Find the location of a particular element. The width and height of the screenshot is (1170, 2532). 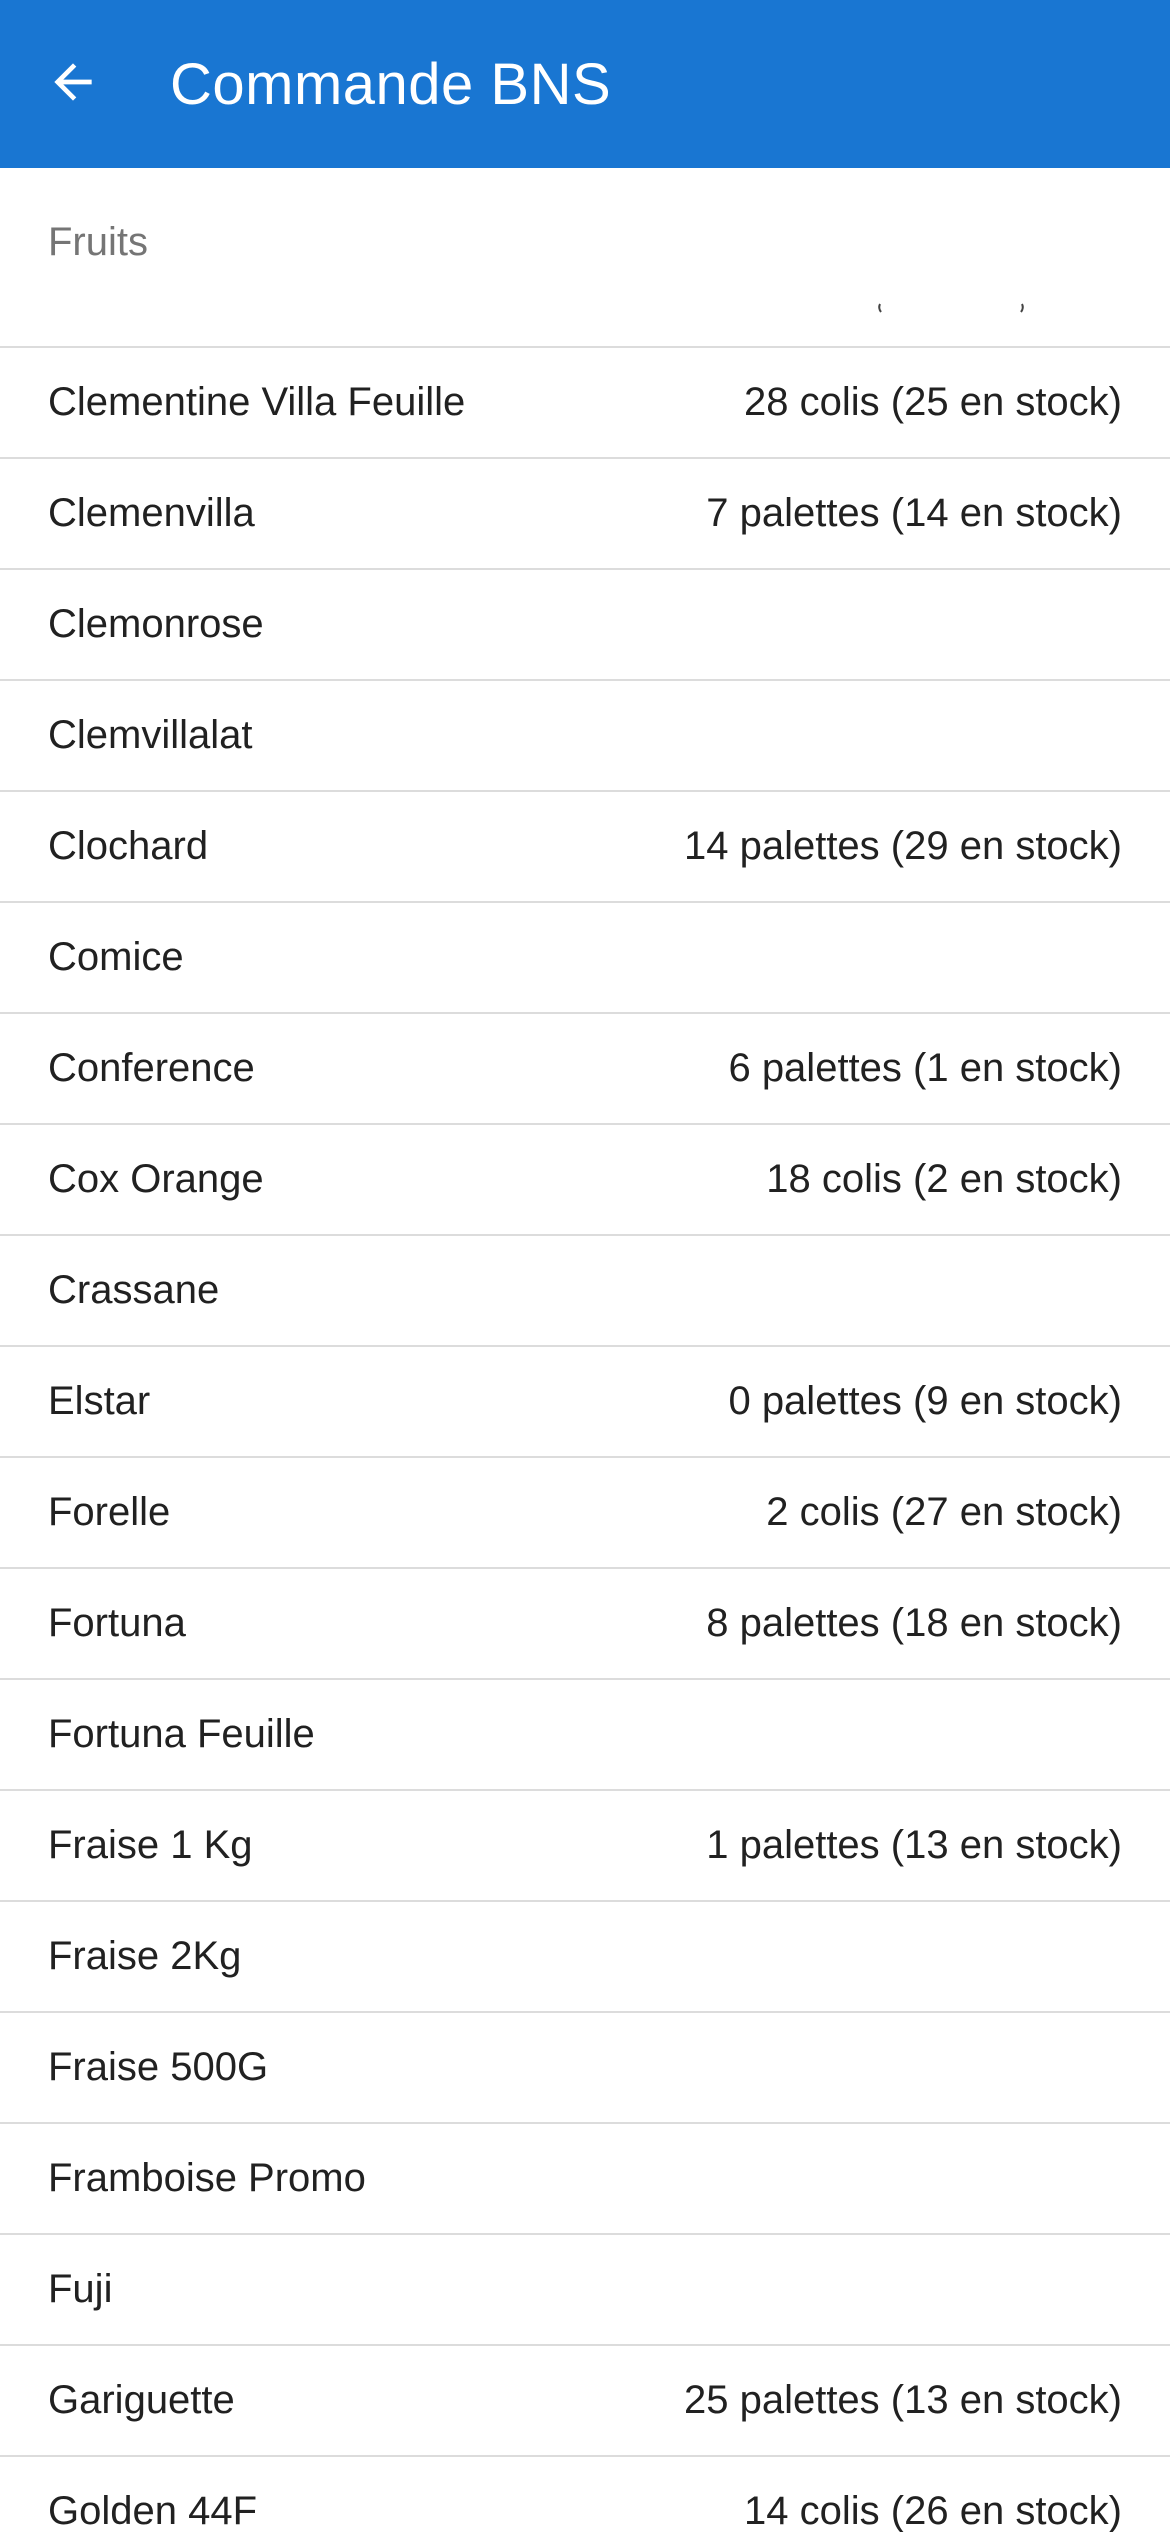

order-quantity: 8 palettes (18 en stock) is located at coordinates (914, 1623).